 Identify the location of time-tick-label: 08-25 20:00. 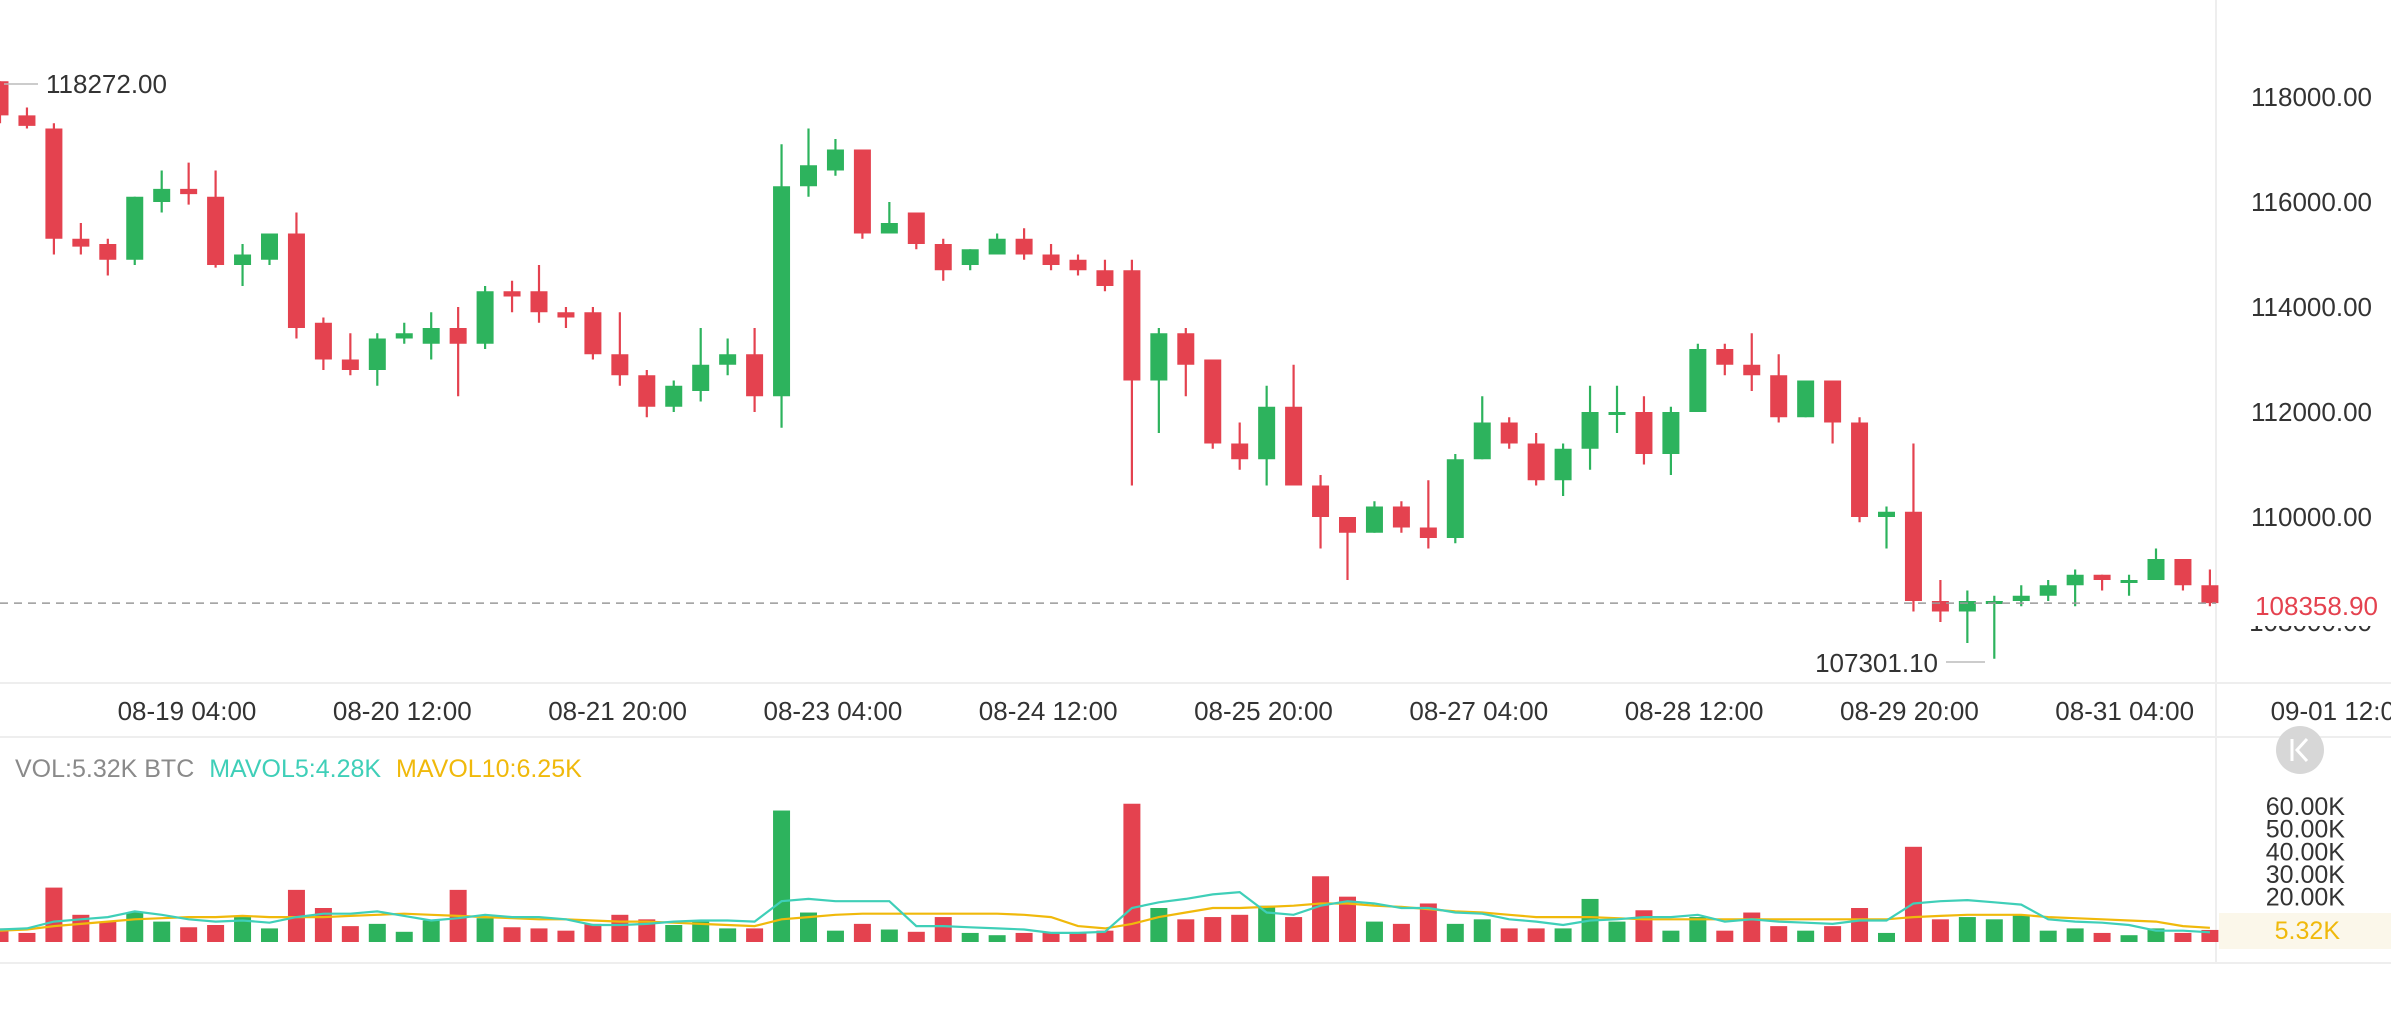
(1263, 711).